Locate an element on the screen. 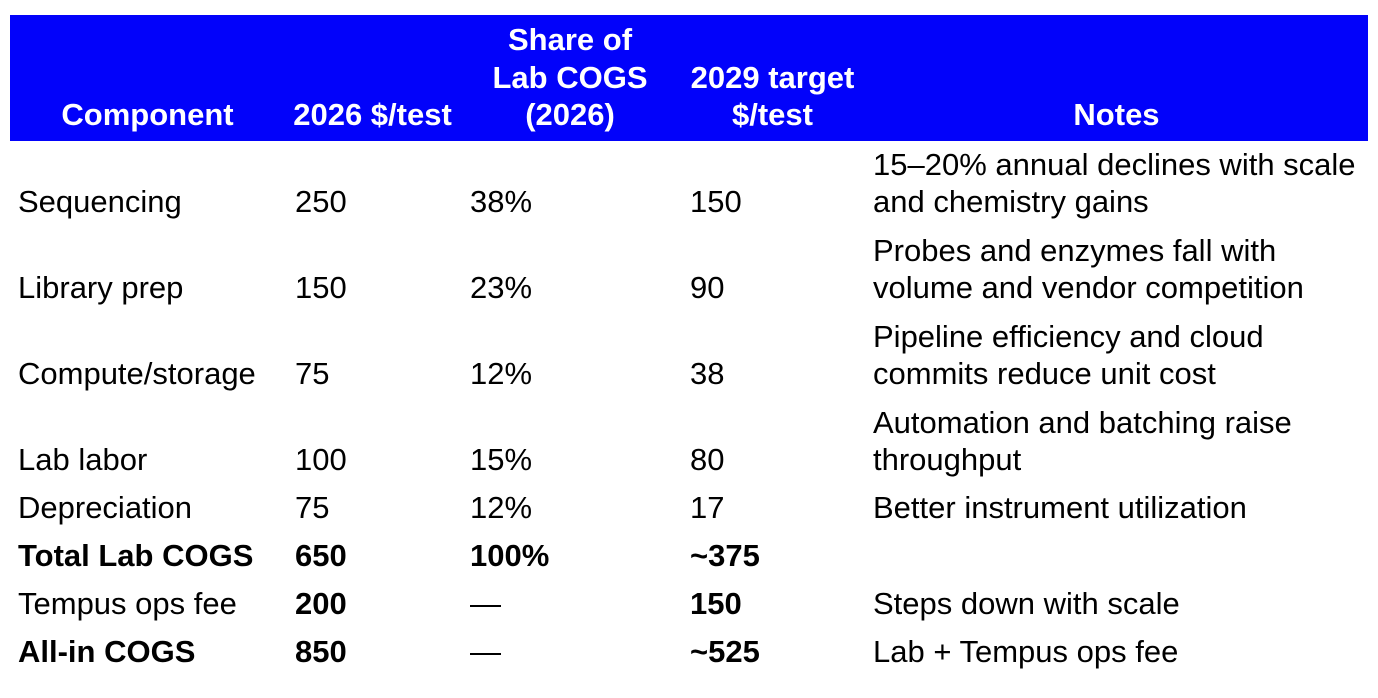 This screenshot has width=1378, height=698. cell-2026-cost: 200 is located at coordinates (321, 603).